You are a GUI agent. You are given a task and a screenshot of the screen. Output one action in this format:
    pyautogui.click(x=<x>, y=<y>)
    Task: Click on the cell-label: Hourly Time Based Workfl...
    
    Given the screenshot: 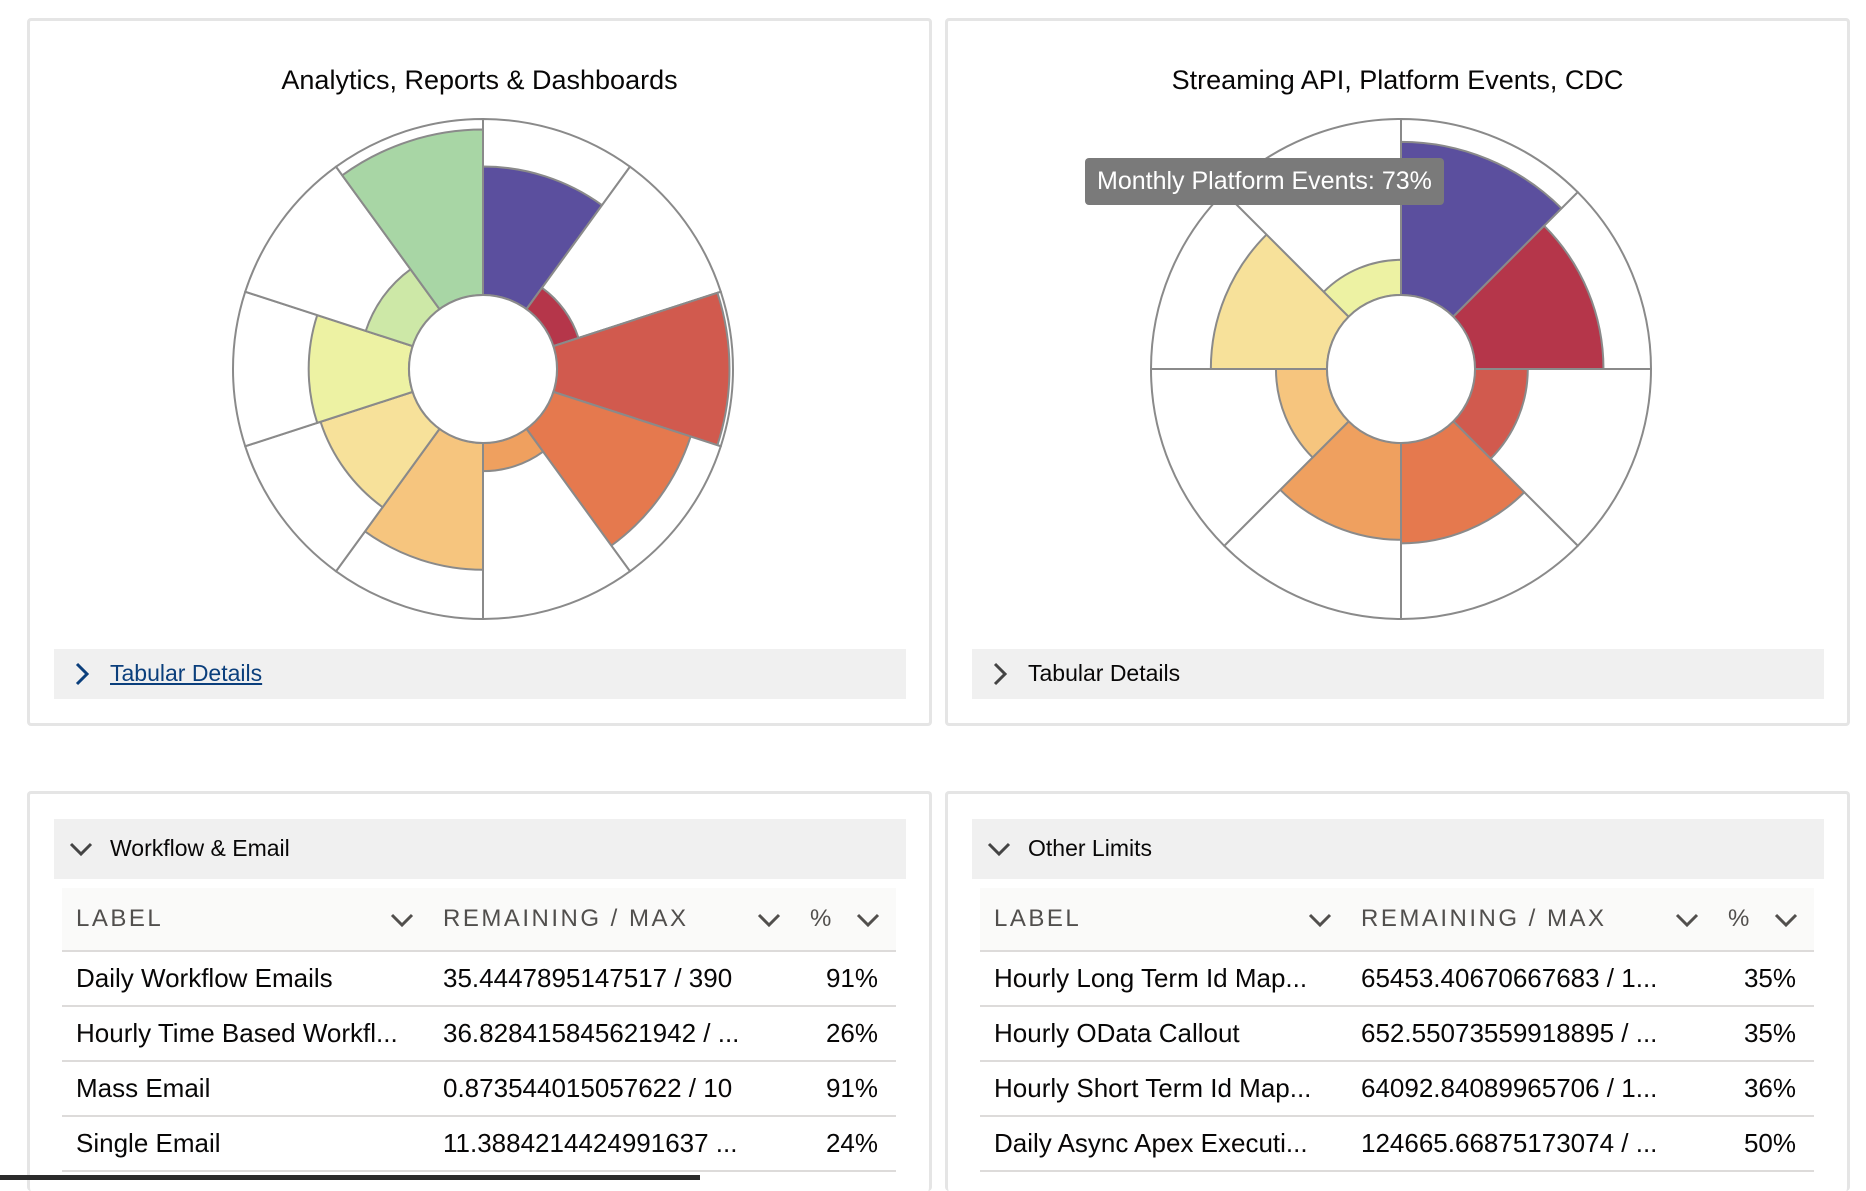 What is the action you would take?
    pyautogui.click(x=237, y=1033)
    